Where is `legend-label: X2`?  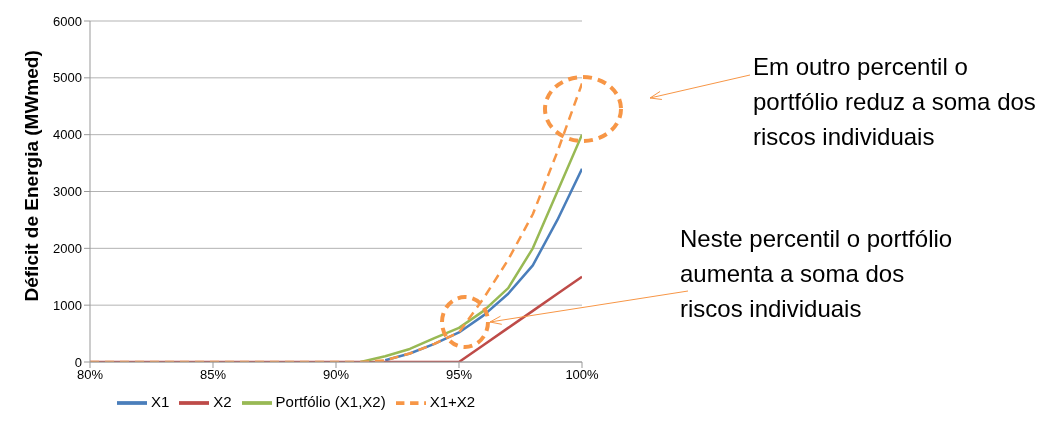 legend-label: X2 is located at coordinates (222, 401).